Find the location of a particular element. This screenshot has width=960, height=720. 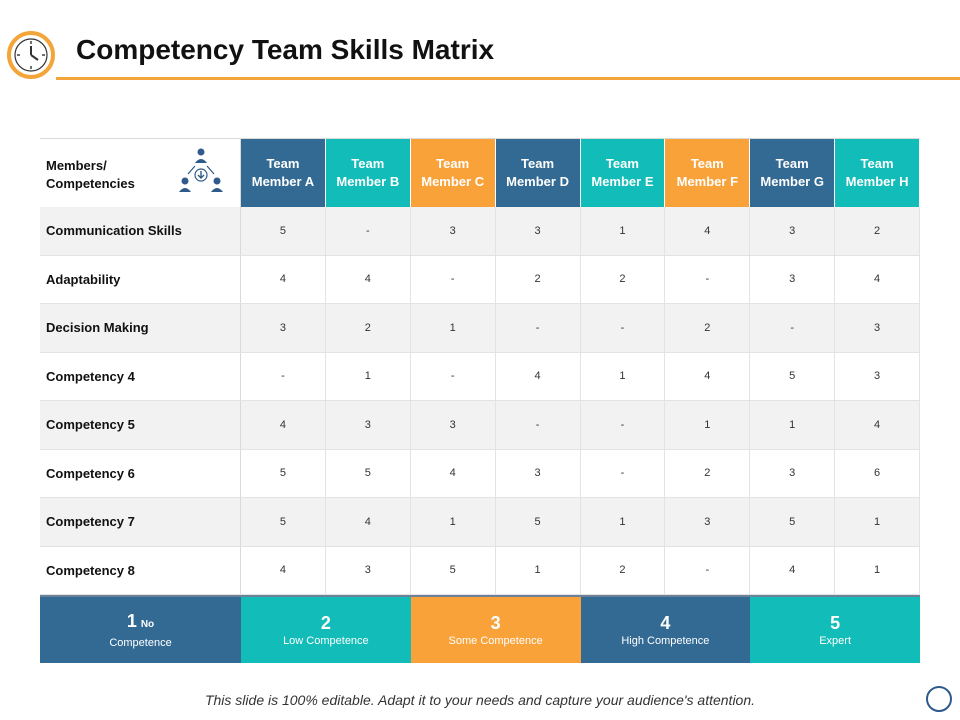

legend-item-5: 5 Expert is located at coordinates (835, 630).